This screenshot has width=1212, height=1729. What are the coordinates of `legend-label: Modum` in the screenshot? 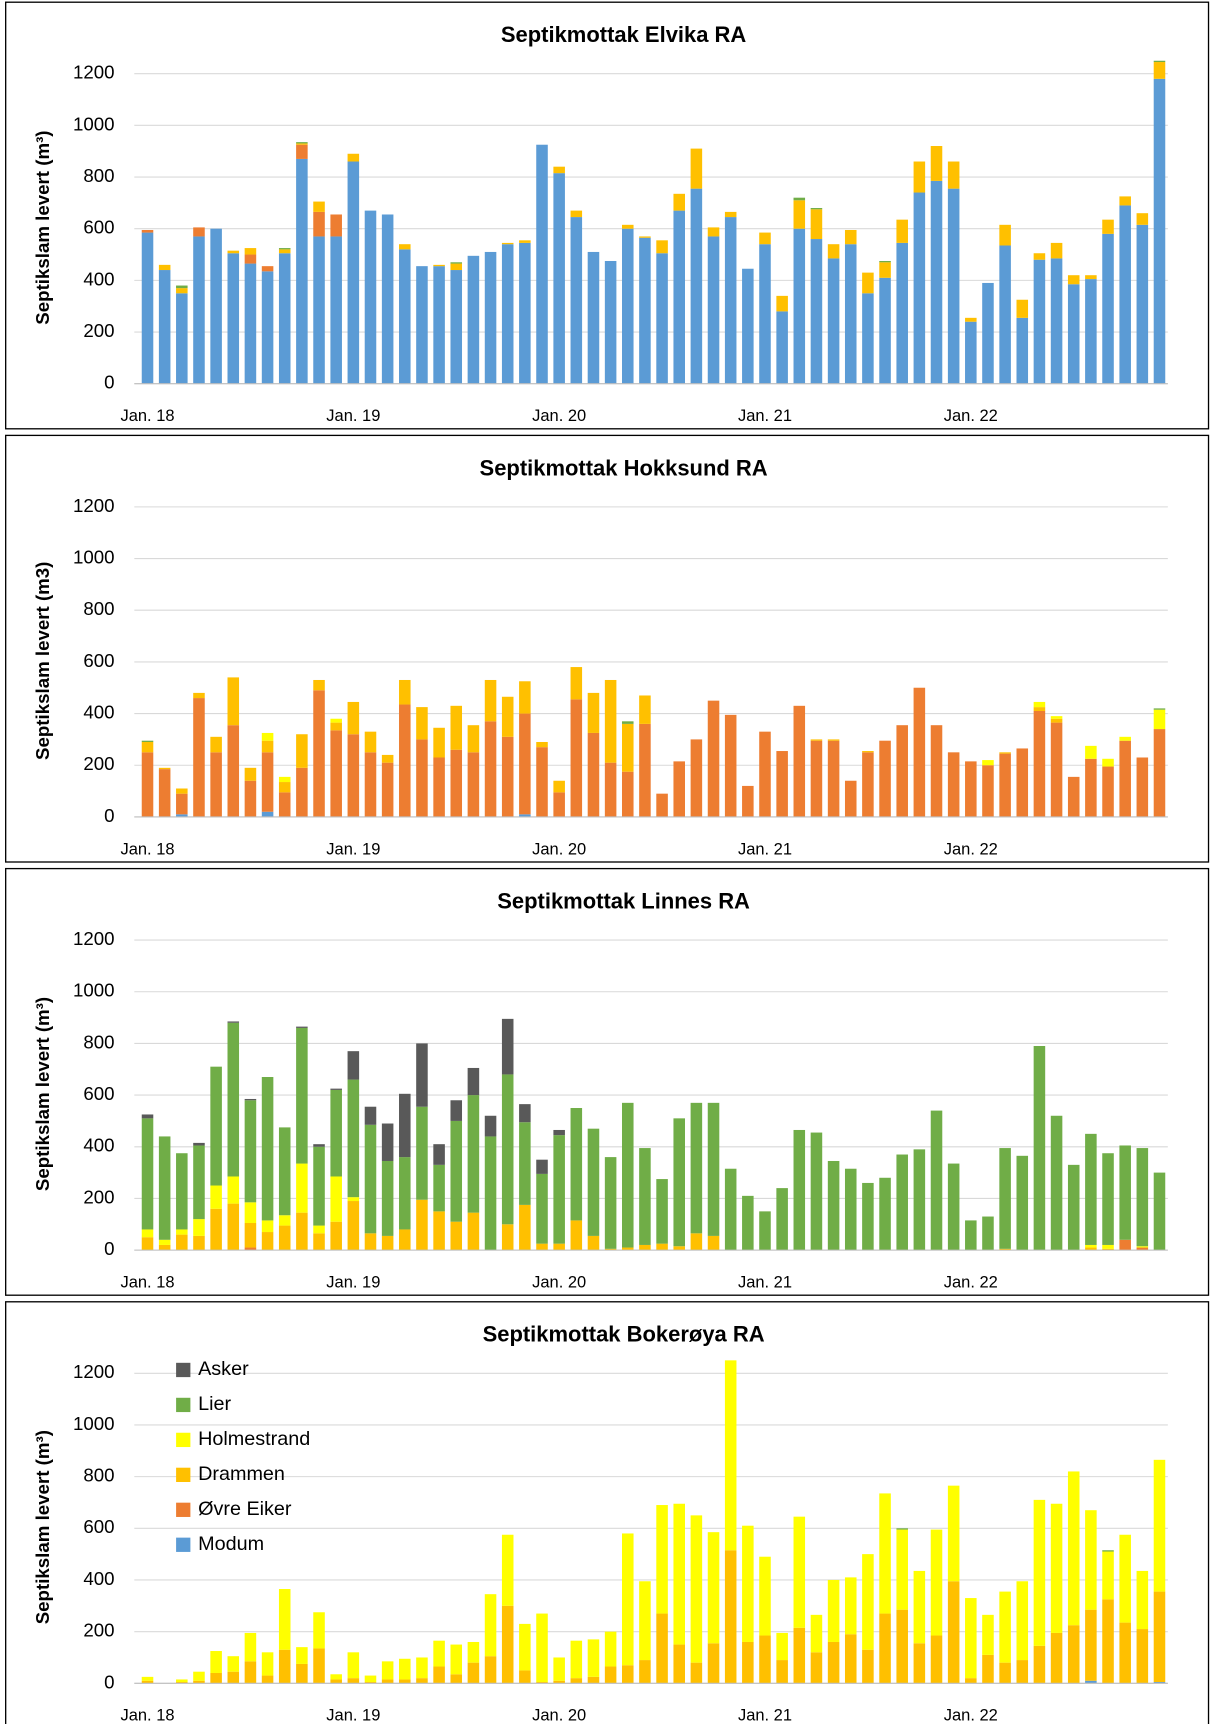 It's located at (231, 1544).